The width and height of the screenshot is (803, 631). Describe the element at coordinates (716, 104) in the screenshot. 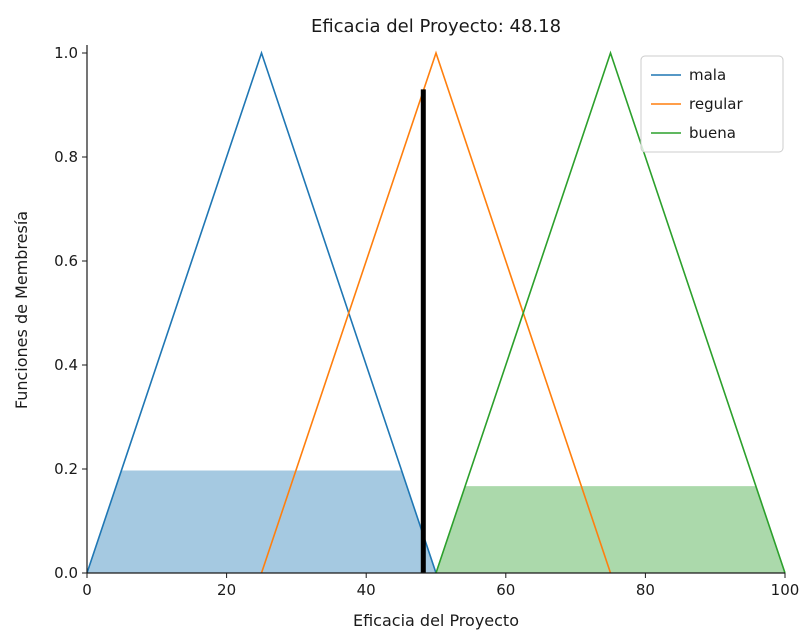

I see `legend-label-regular: regular` at that location.